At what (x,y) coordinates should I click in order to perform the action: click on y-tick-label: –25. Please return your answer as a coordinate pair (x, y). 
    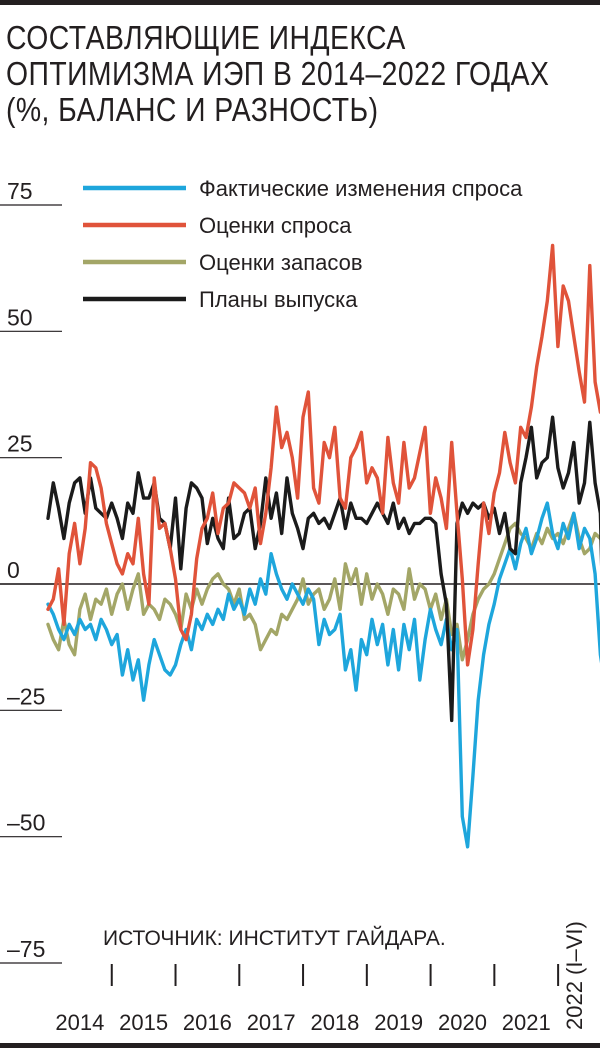
    Looking at the image, I should click on (26, 696).